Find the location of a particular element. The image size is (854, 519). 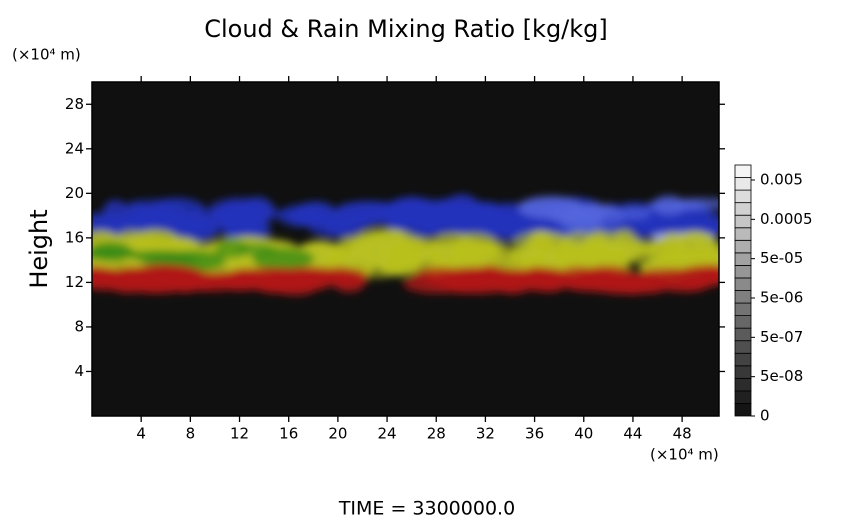

y-tick-label: 16 is located at coordinates (74, 237).